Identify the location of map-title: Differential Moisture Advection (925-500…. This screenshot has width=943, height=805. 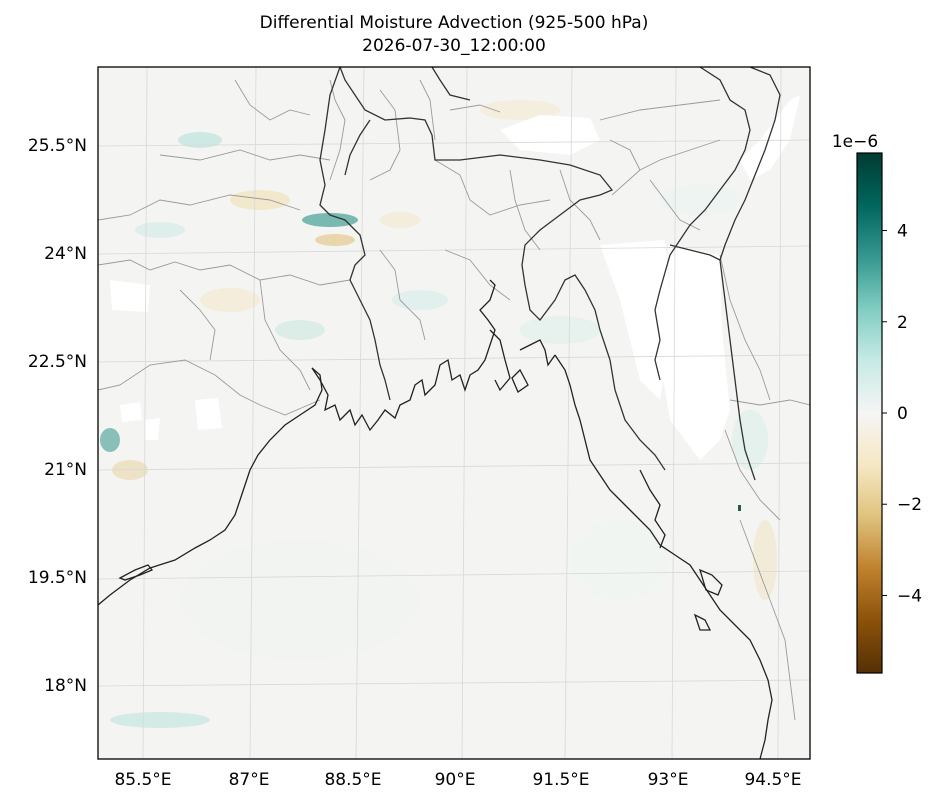
(454, 23).